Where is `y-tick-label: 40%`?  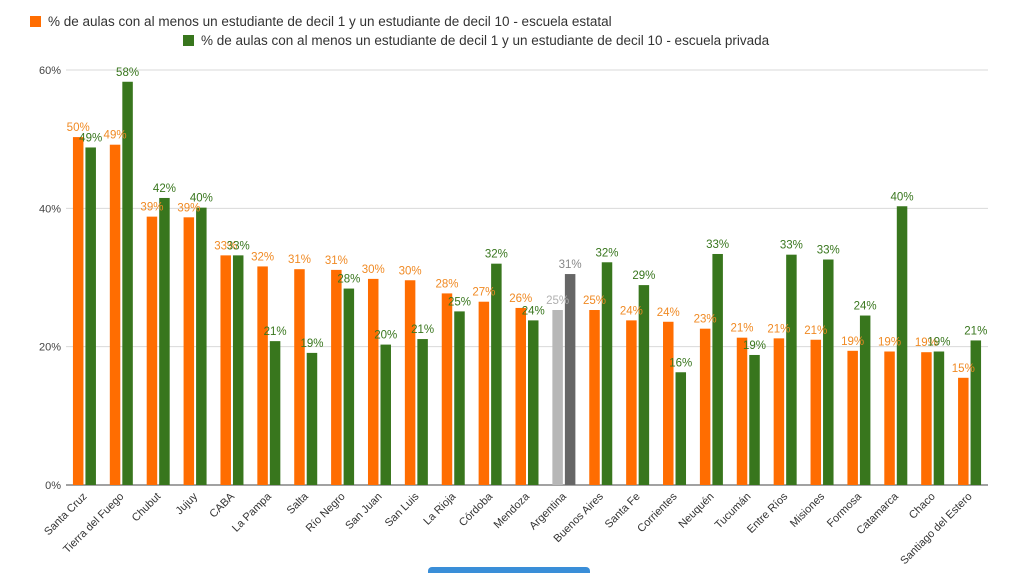
y-tick-label: 40% is located at coordinates (50, 209).